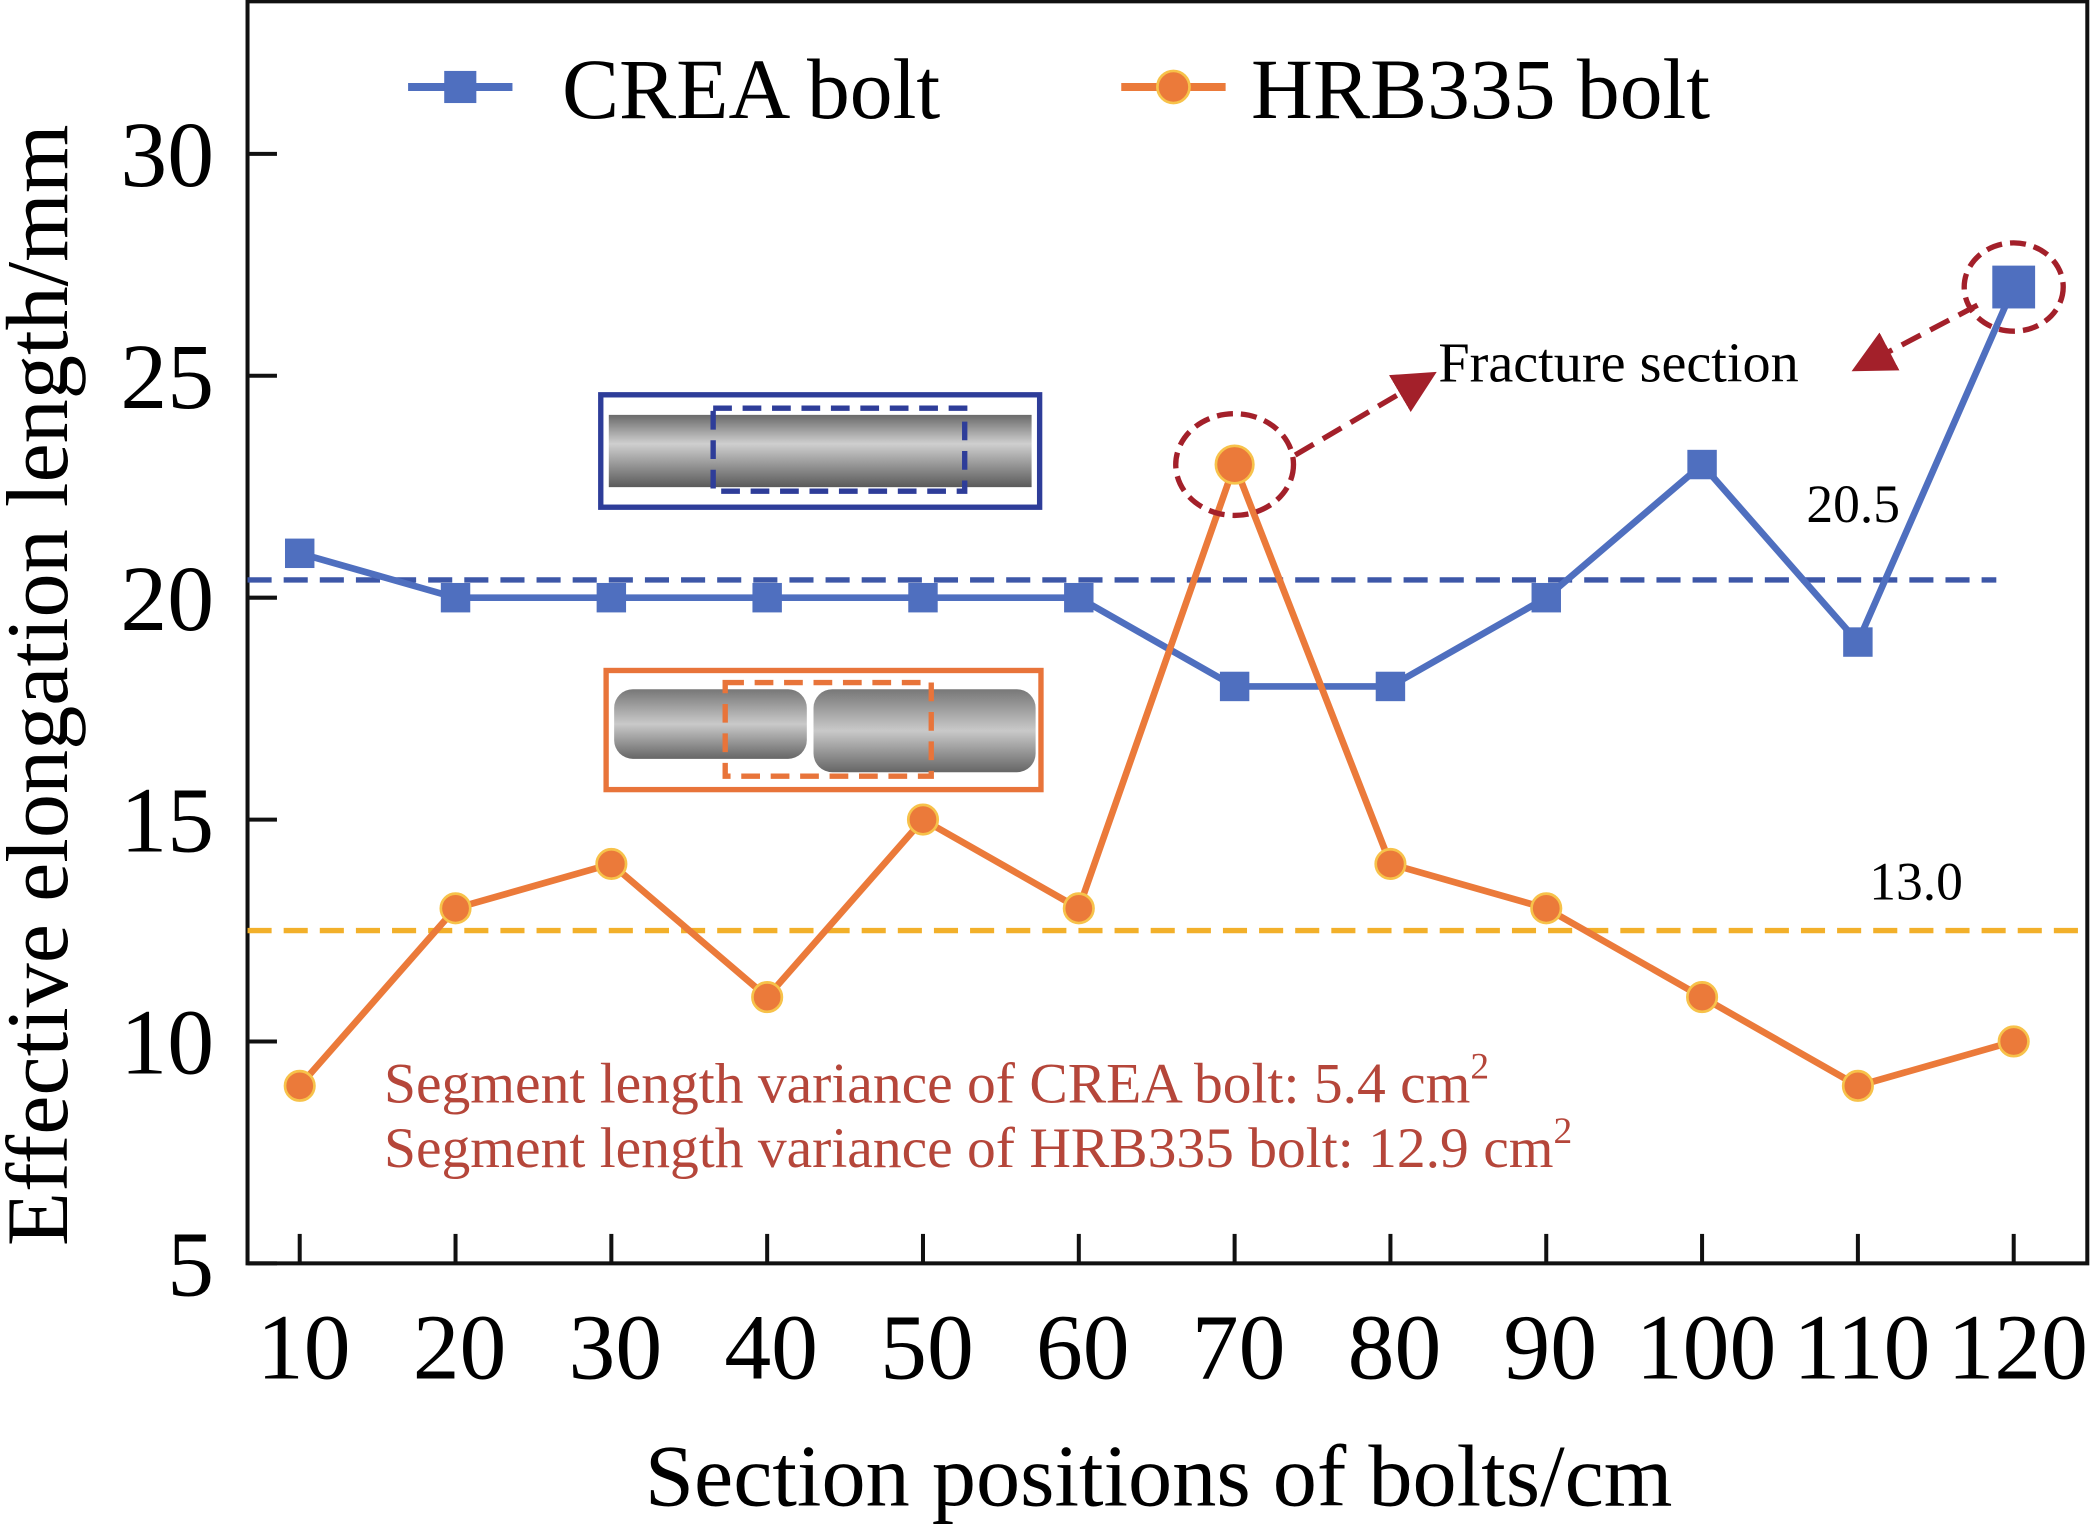 This screenshot has width=2098, height=1527. Describe the element at coordinates (167, 599) in the screenshot. I see `y-tick-label: 20` at that location.